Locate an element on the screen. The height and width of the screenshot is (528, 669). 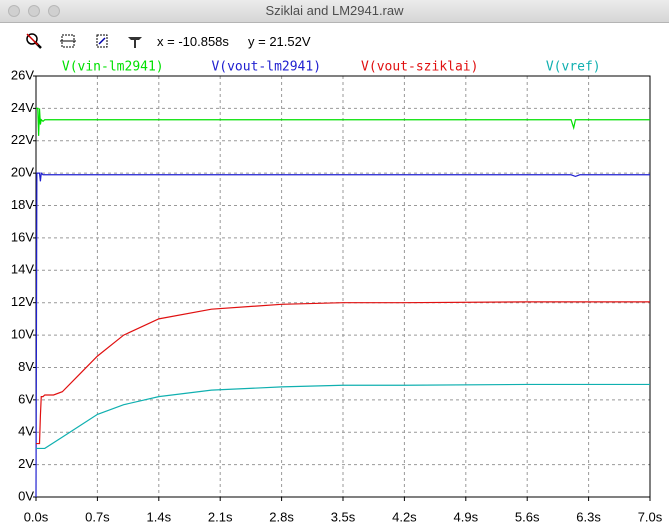
y-tick-label: 26V is located at coordinates (22, 74).